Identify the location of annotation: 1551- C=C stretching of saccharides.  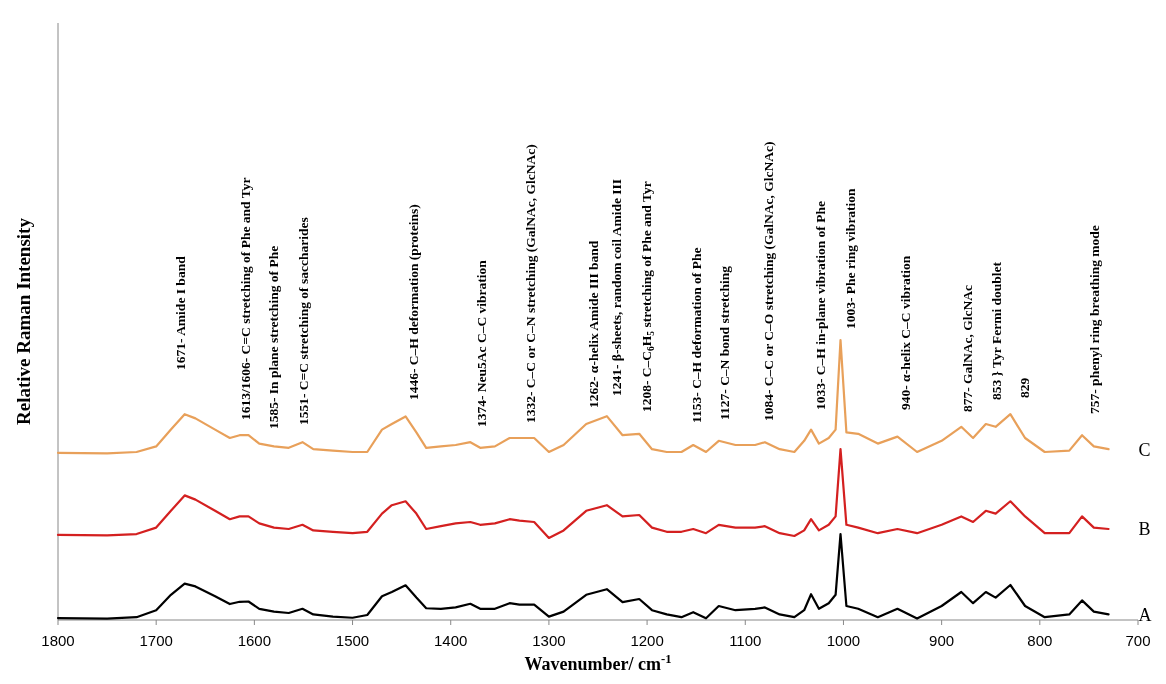
(303, 321).